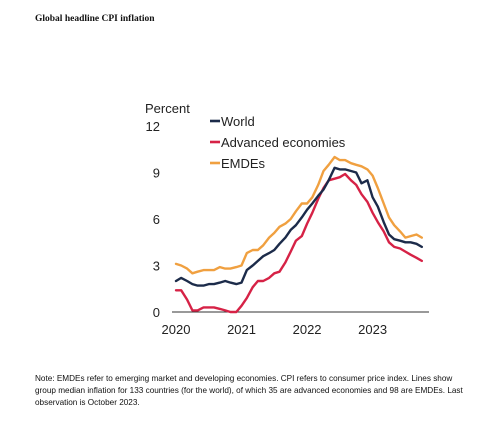 The width and height of the screenshot is (486, 435). Describe the element at coordinates (153, 126) in the screenshot. I see `y-tick-label: 12` at that location.